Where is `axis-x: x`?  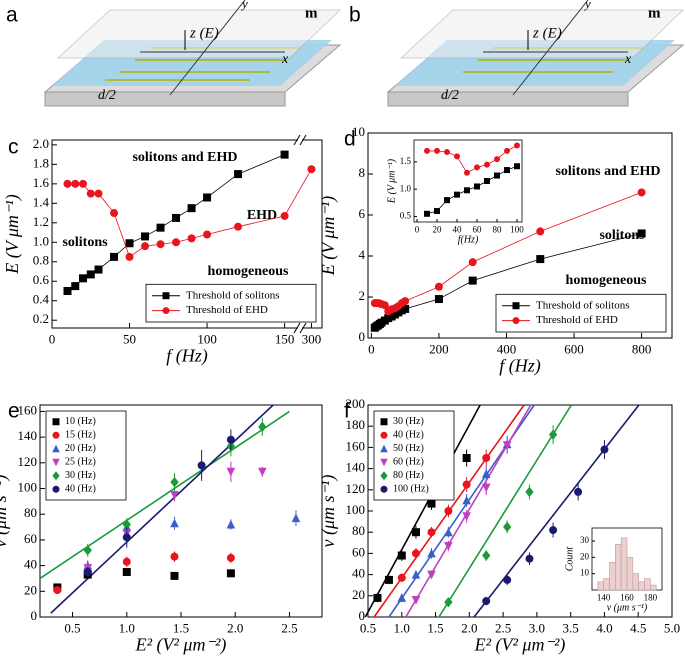 axis-x: x is located at coordinates (628, 59).